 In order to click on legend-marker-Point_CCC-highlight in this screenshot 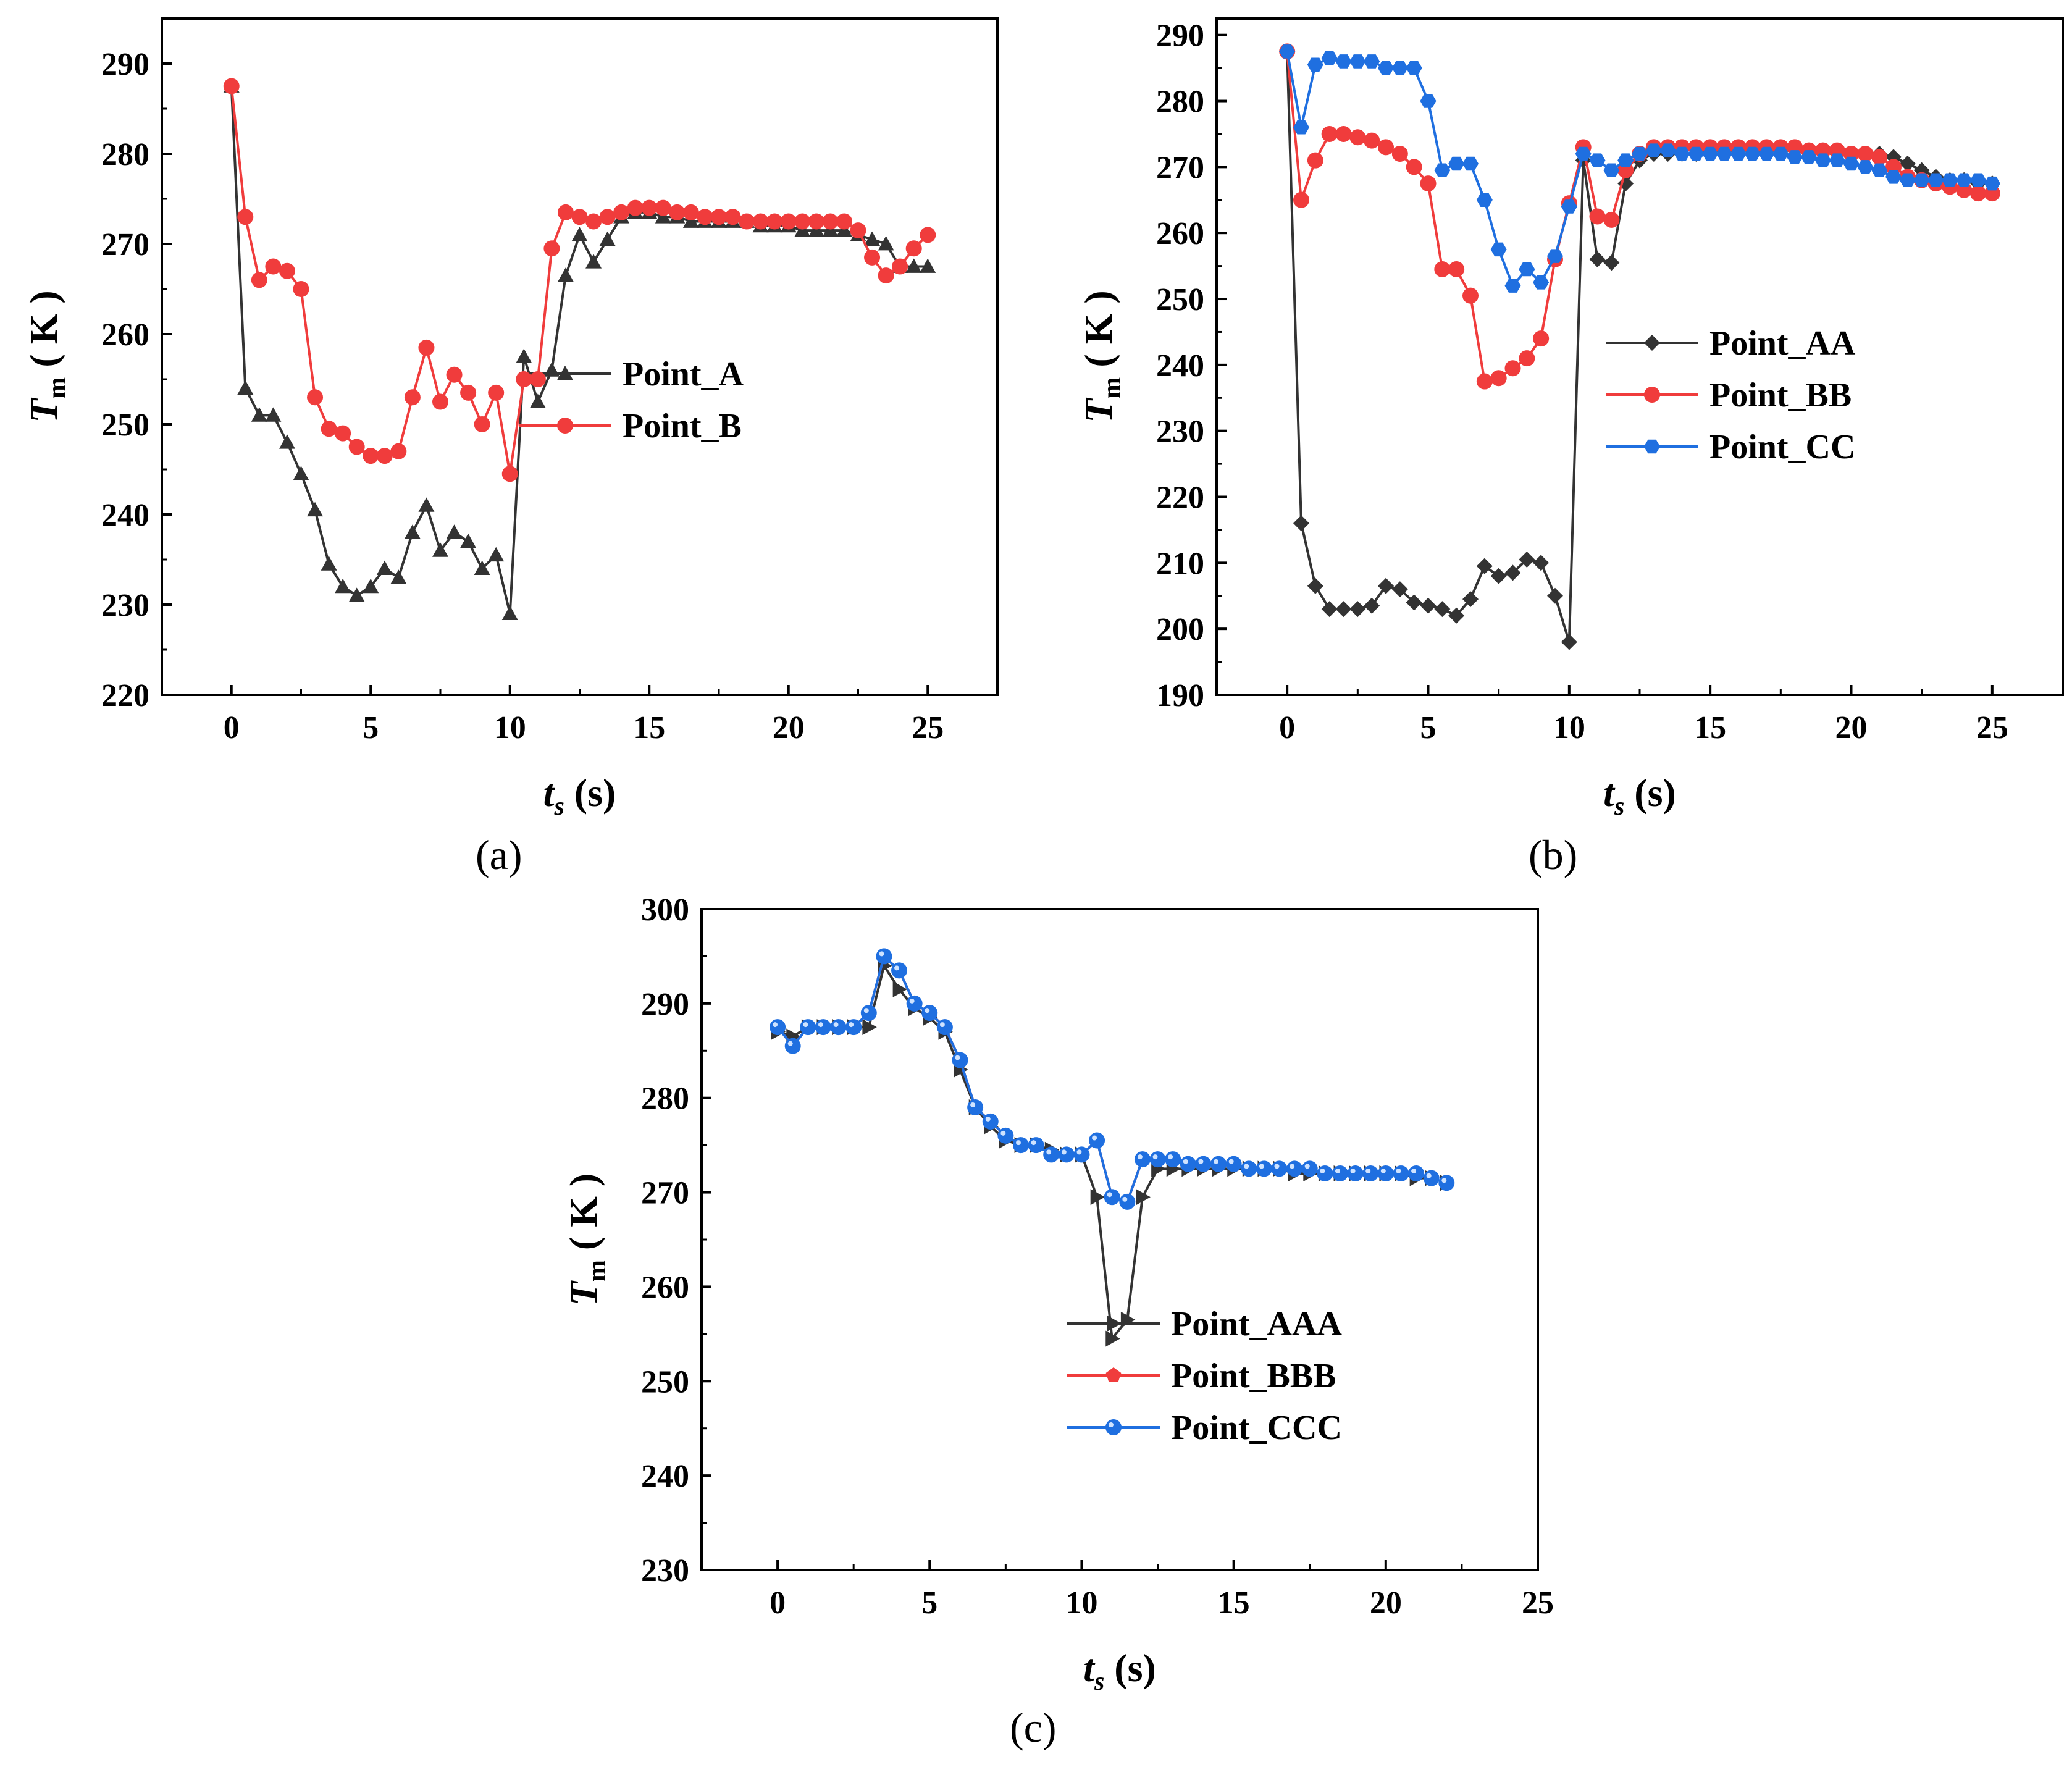, I will do `click(1111, 1425)`.